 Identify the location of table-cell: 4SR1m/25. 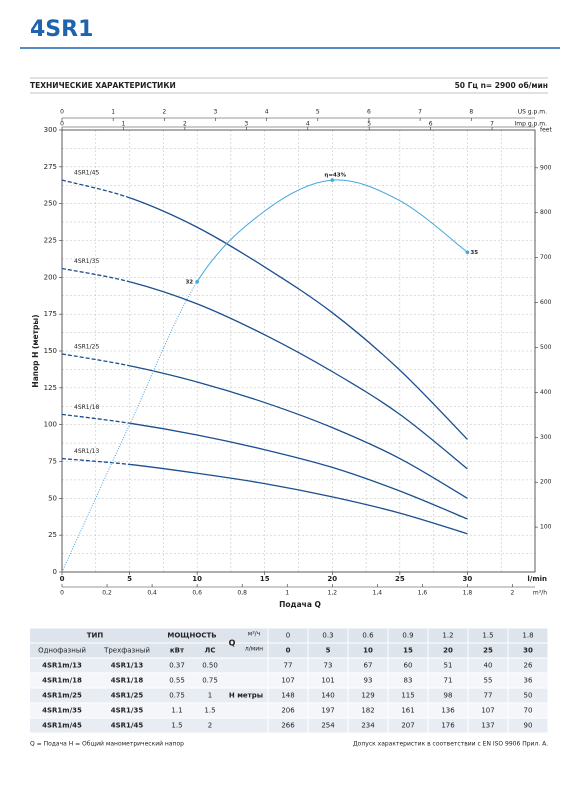
(62, 696).